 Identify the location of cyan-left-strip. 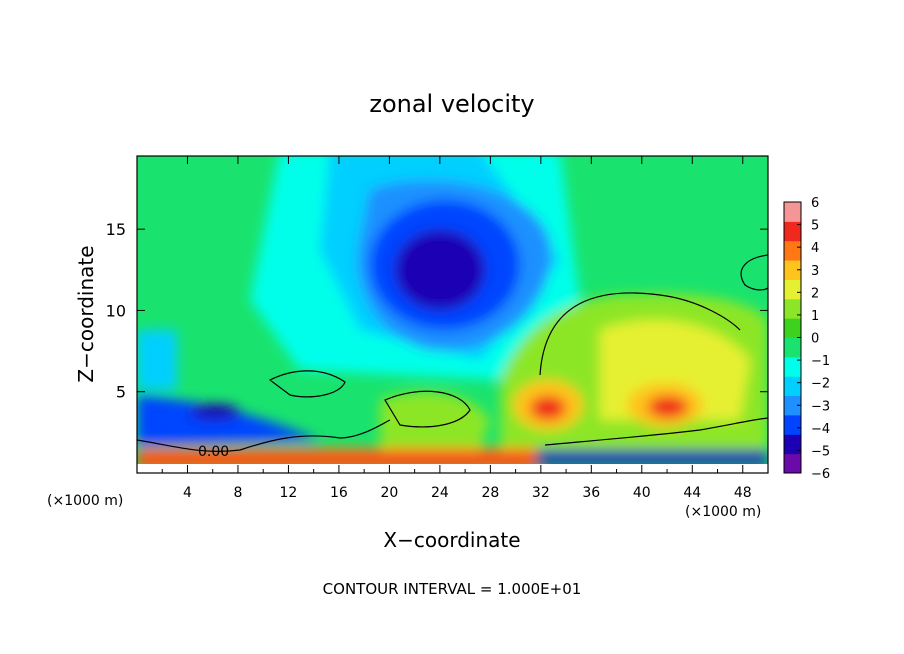
(157, 360).